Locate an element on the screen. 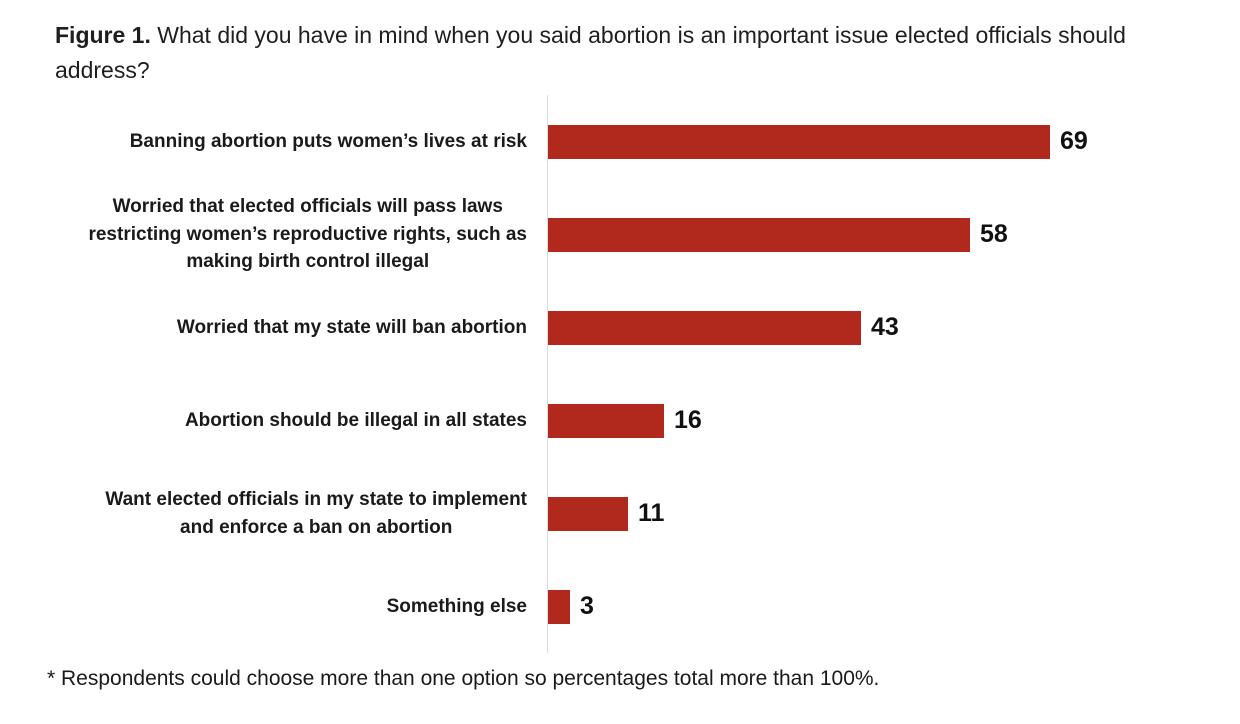 This screenshot has height=724, width=1240. value-label: 69 is located at coordinates (1074, 141).